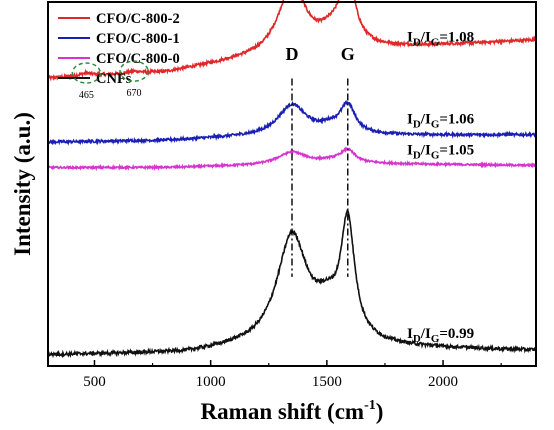 This screenshot has height=430, width=554. I want to click on legend-label-3: CNFs, so click(114, 79).